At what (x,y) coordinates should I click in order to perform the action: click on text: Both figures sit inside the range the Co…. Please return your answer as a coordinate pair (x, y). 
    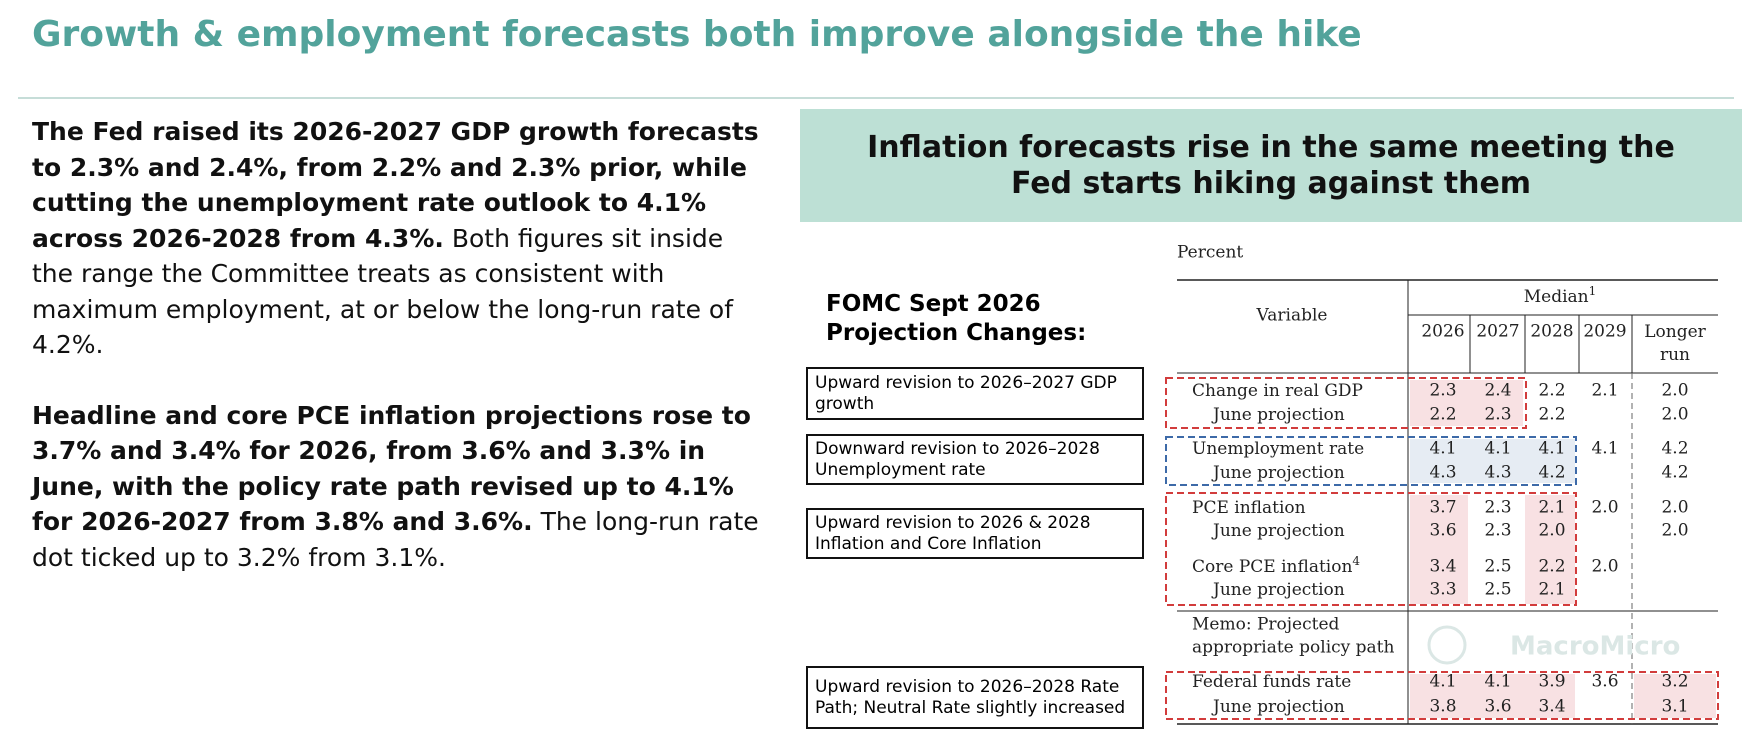
    Looking at the image, I should click on (382, 291).